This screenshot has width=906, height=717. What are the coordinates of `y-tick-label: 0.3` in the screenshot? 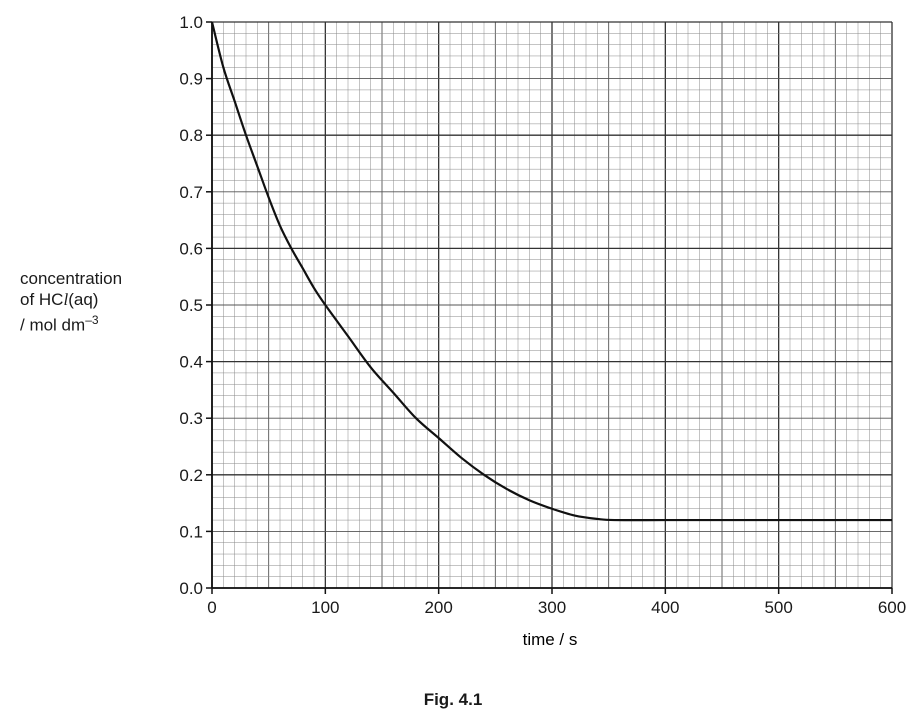 It's located at (191, 418).